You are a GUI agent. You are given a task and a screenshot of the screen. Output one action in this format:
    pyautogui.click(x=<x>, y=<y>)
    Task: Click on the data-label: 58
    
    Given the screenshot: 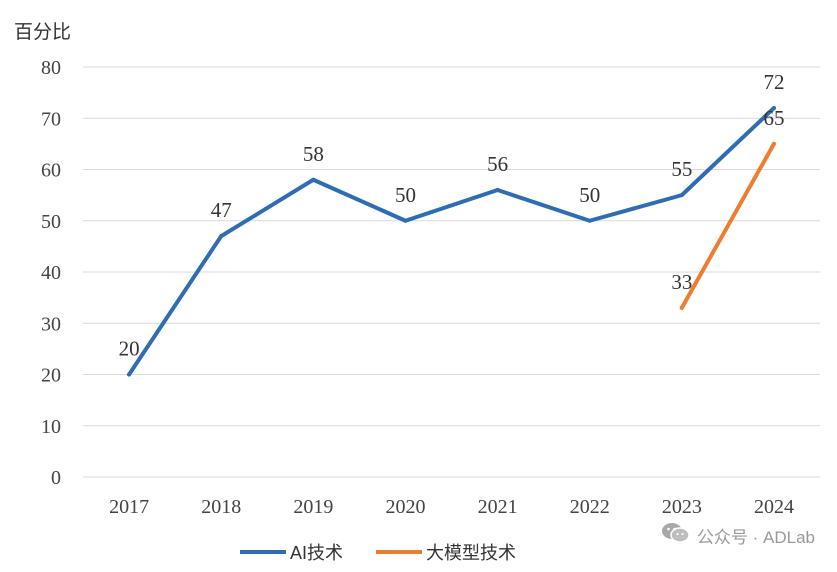 What is the action you would take?
    pyautogui.click(x=313, y=154)
    